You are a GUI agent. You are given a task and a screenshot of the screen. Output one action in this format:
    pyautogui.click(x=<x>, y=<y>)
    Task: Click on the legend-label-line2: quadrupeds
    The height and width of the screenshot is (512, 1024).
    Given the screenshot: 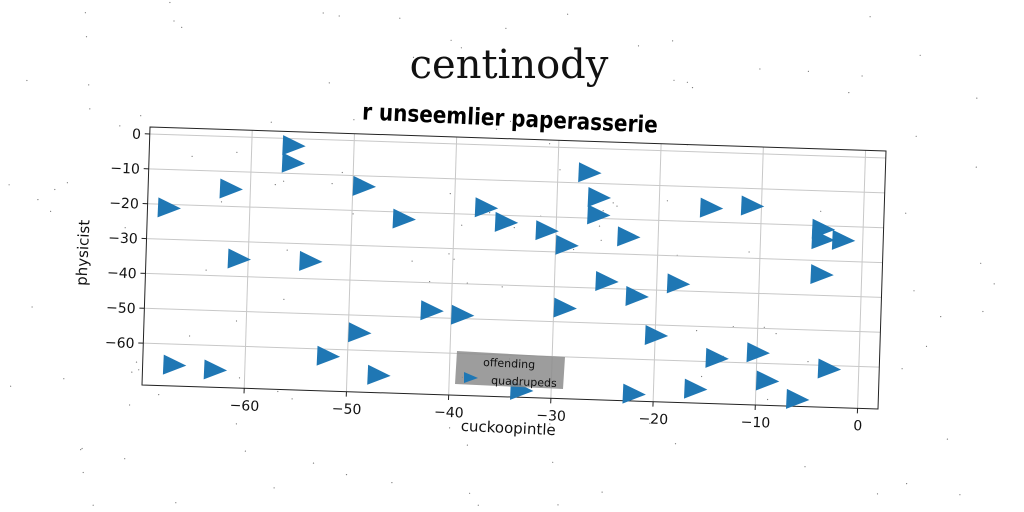 What is the action you would take?
    pyautogui.click(x=524, y=382)
    